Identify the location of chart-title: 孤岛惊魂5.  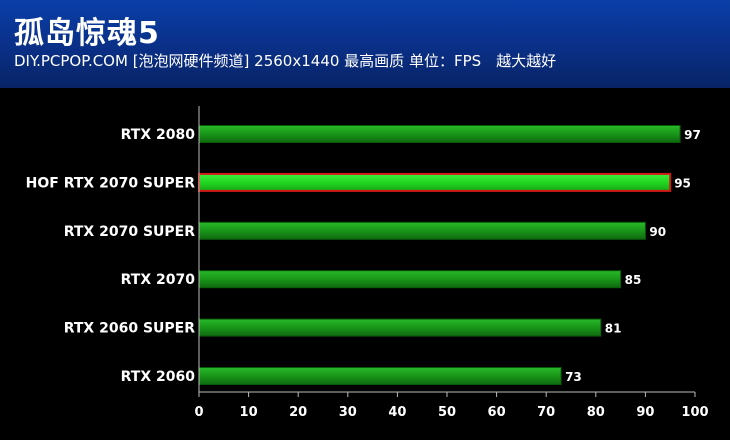
(87, 33).